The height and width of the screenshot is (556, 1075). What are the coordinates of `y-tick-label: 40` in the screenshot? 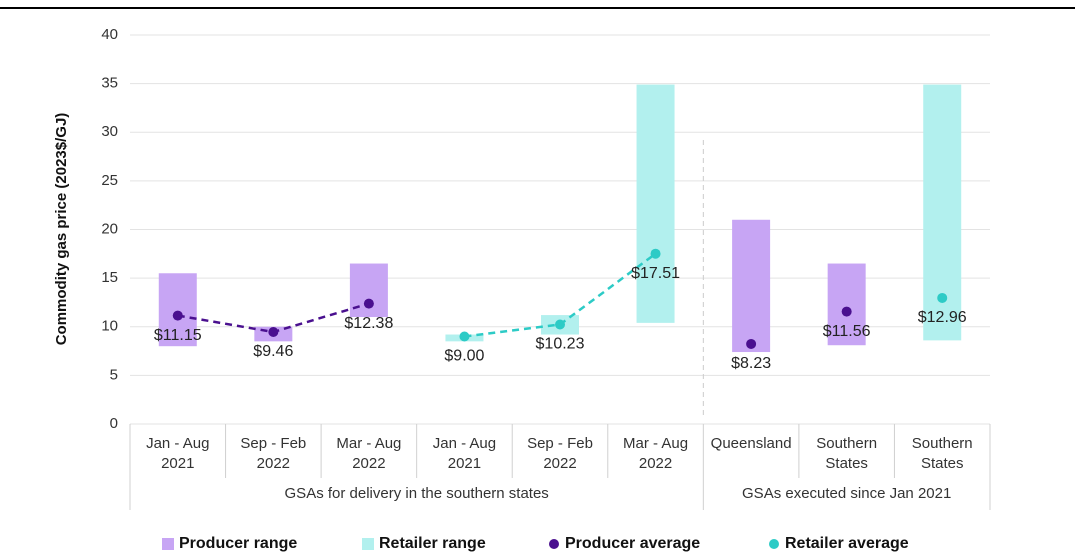 It's located at (109, 34).